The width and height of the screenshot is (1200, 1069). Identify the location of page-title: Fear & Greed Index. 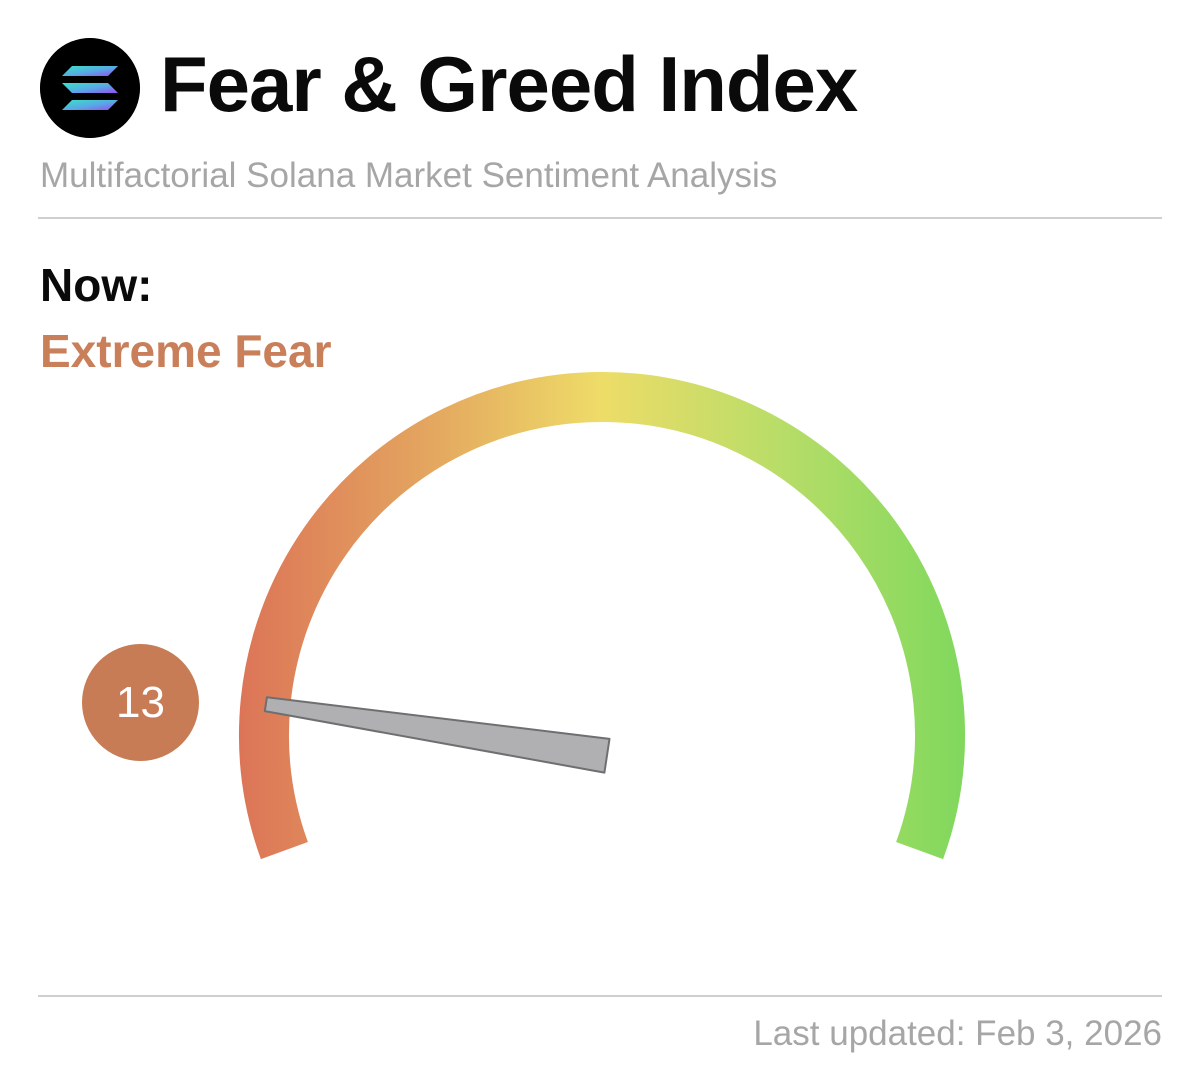
(509, 84).